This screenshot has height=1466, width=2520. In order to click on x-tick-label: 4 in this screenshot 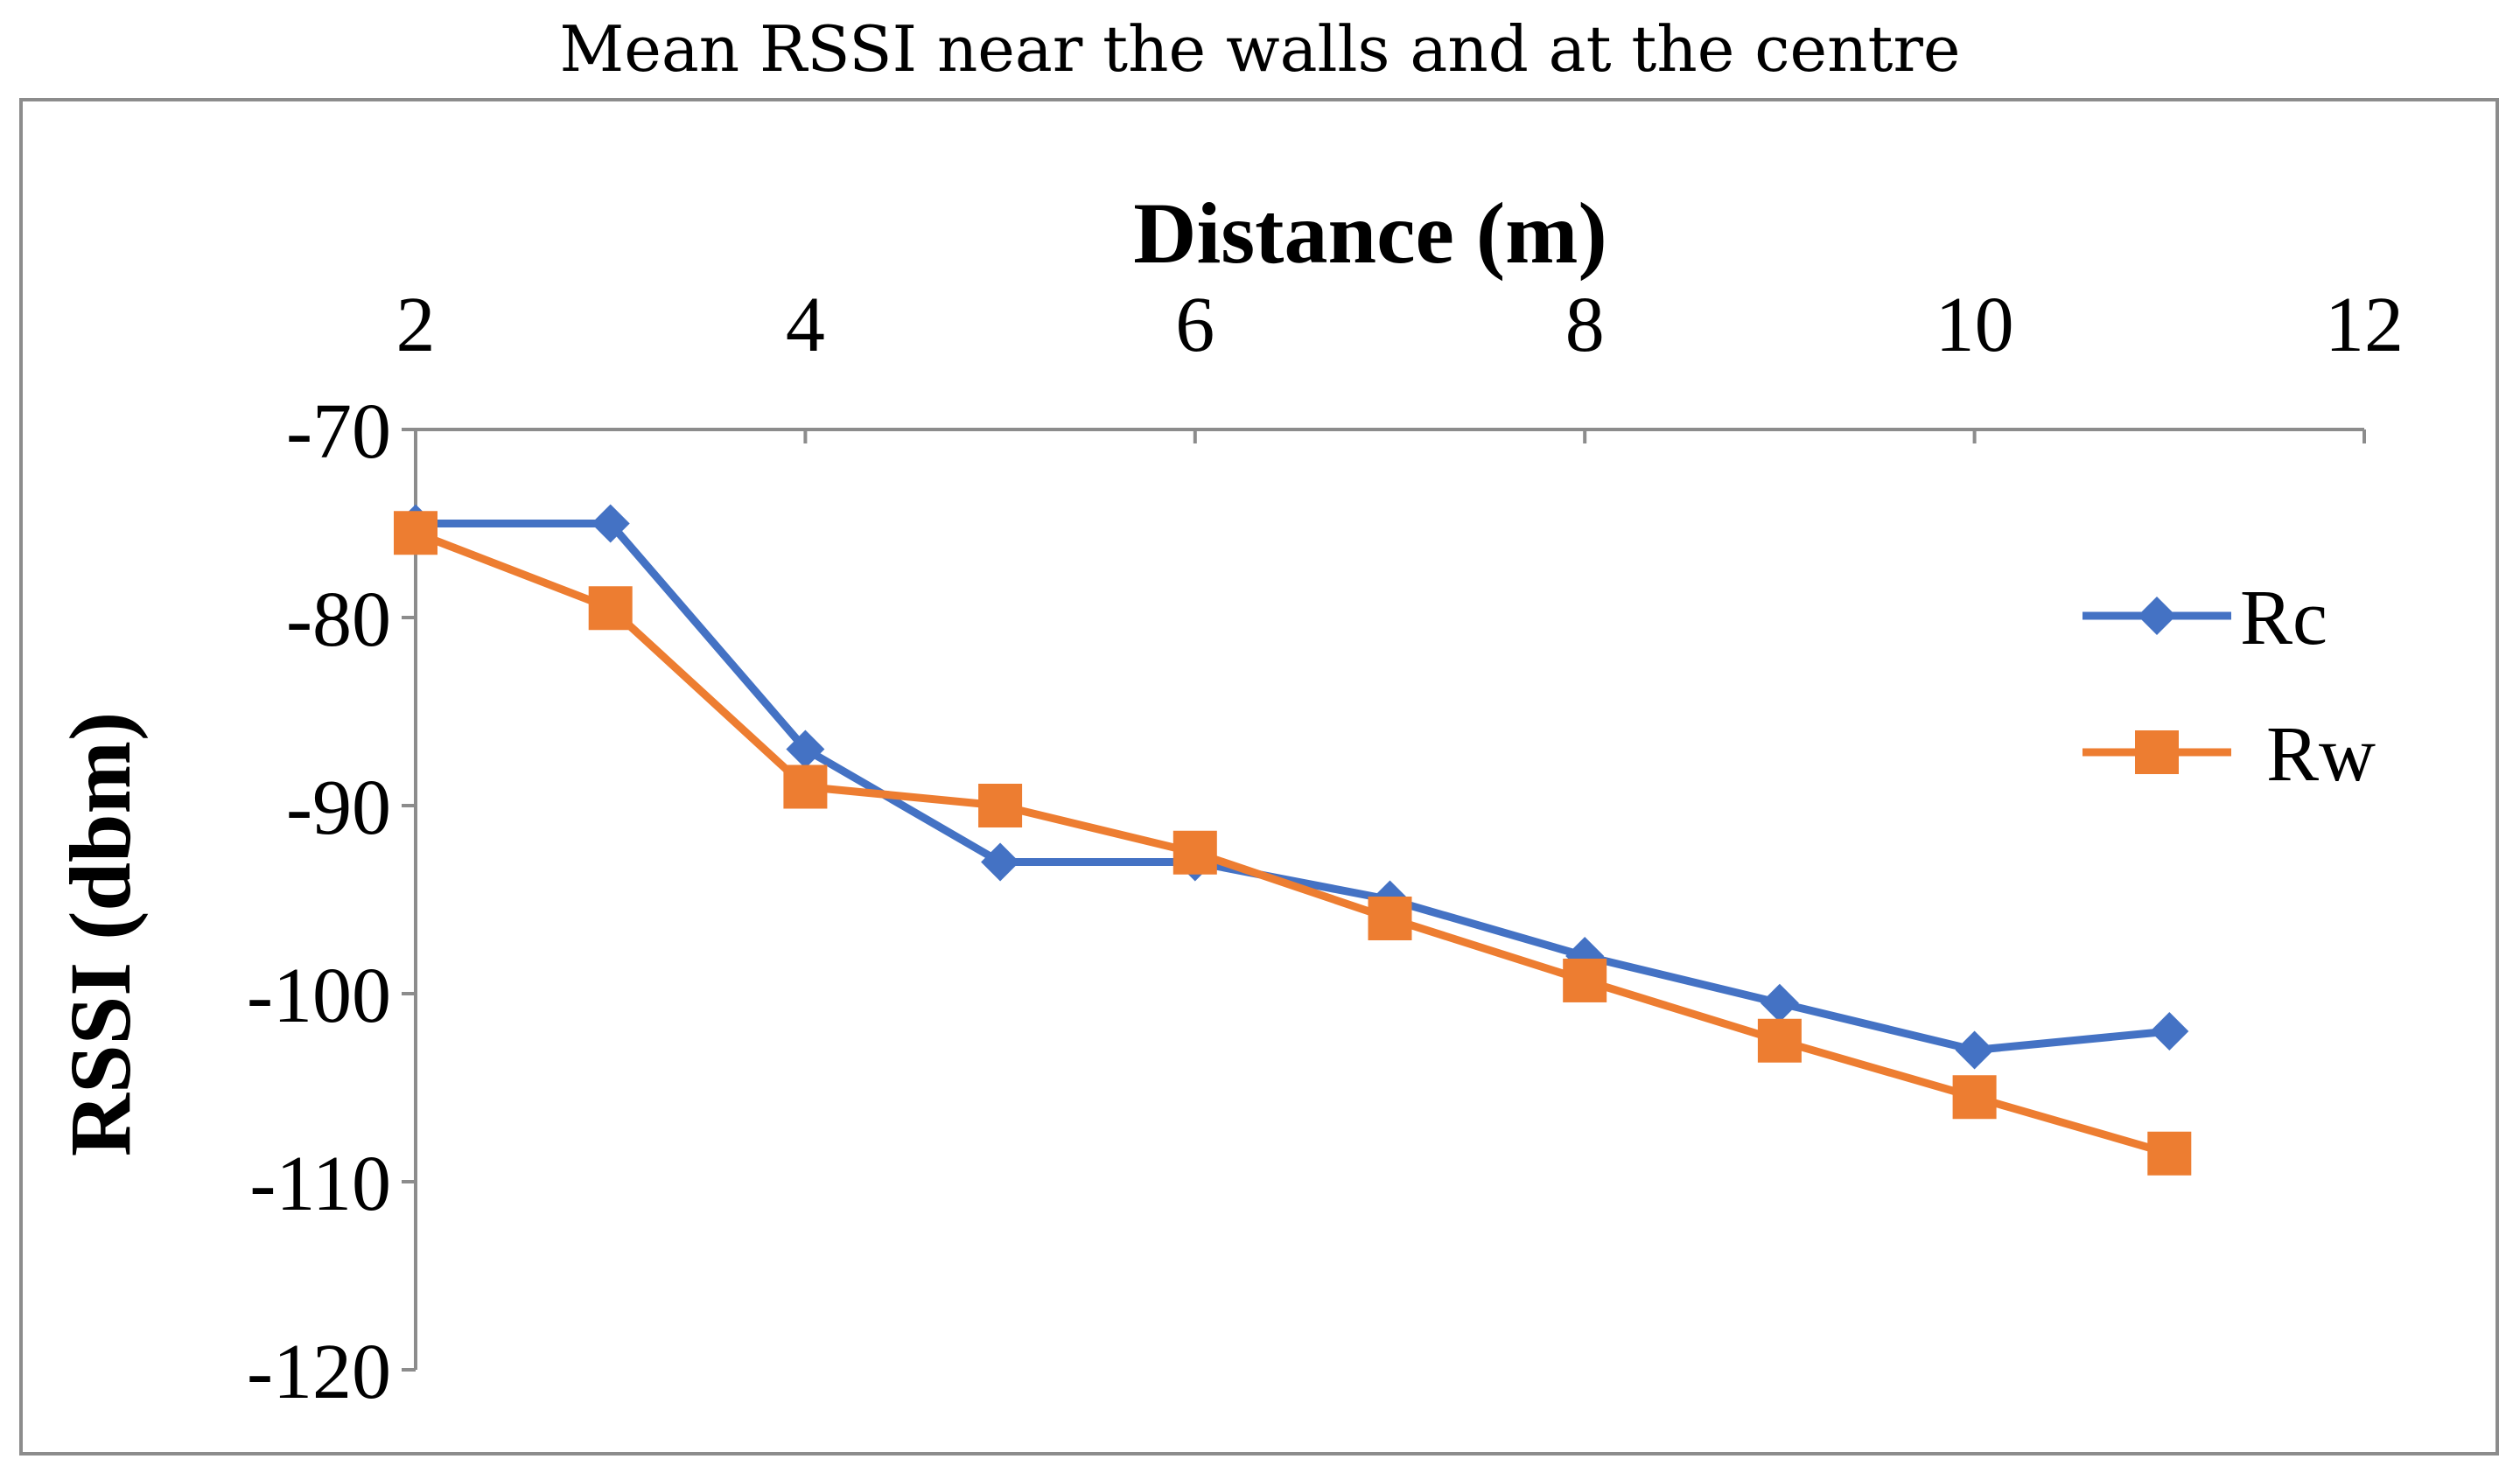, I will do `click(805, 325)`.